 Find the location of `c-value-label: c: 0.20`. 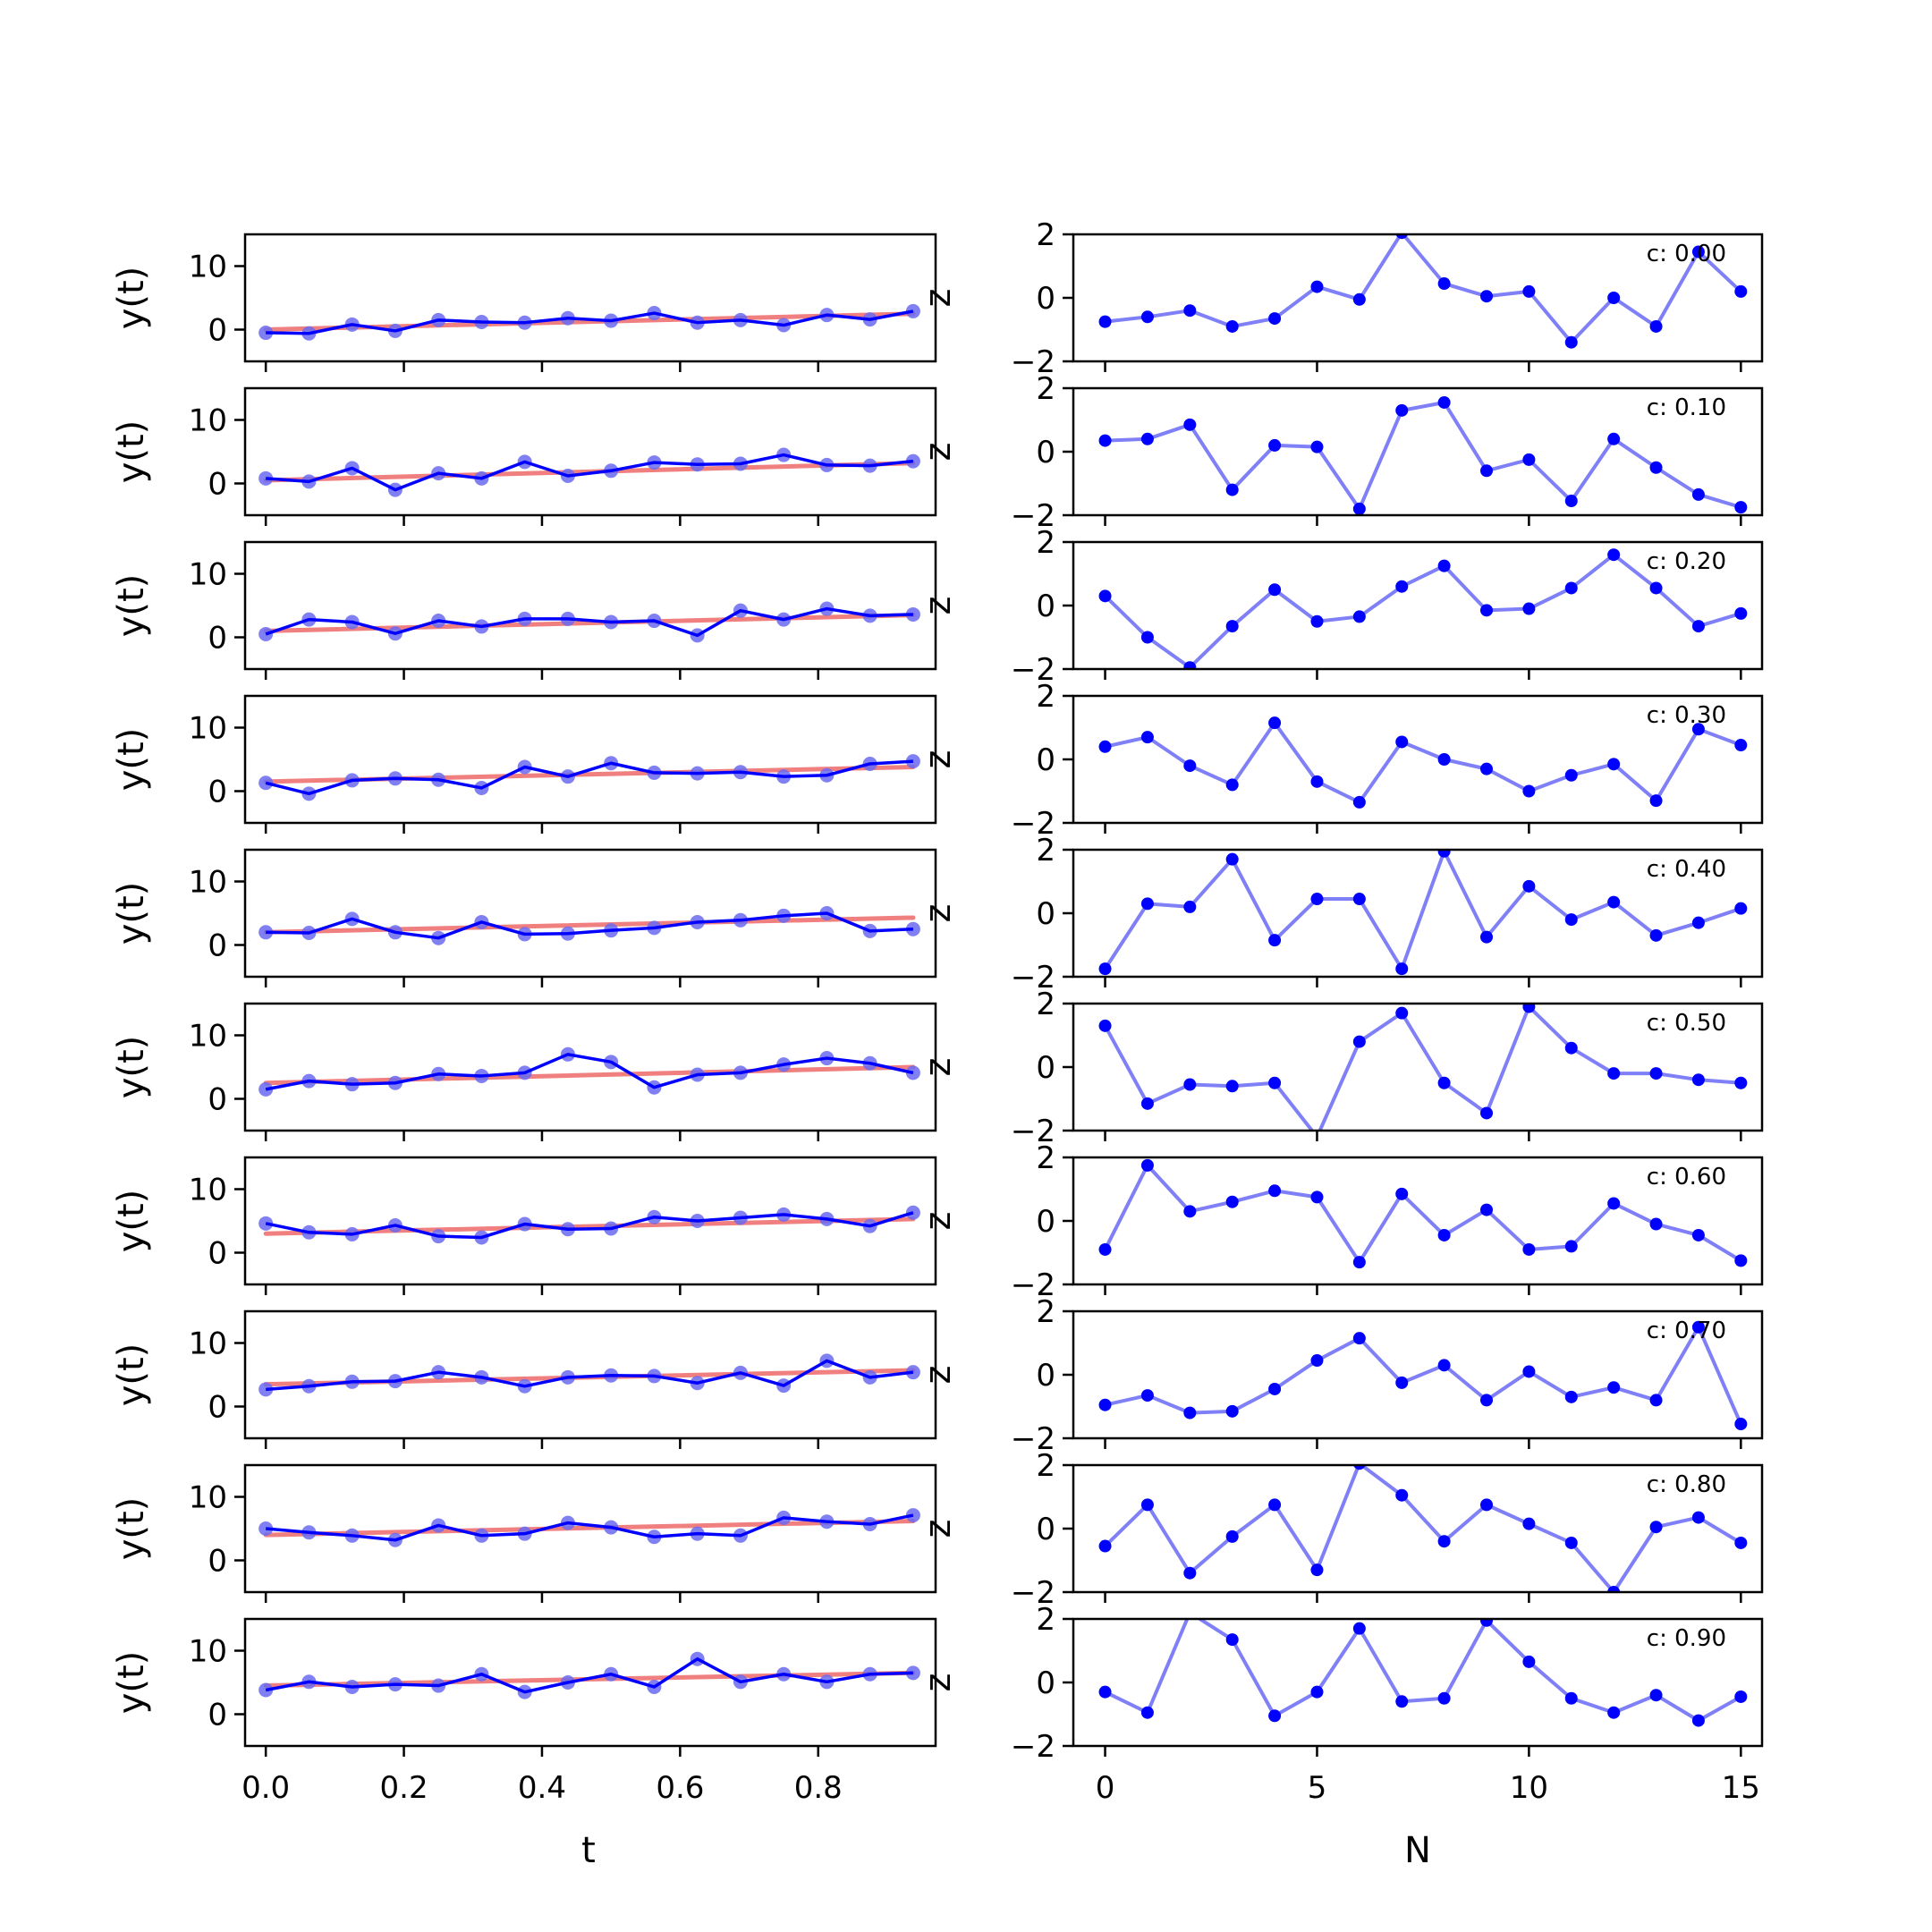

c-value-label: c: 0.20 is located at coordinates (1686, 561).